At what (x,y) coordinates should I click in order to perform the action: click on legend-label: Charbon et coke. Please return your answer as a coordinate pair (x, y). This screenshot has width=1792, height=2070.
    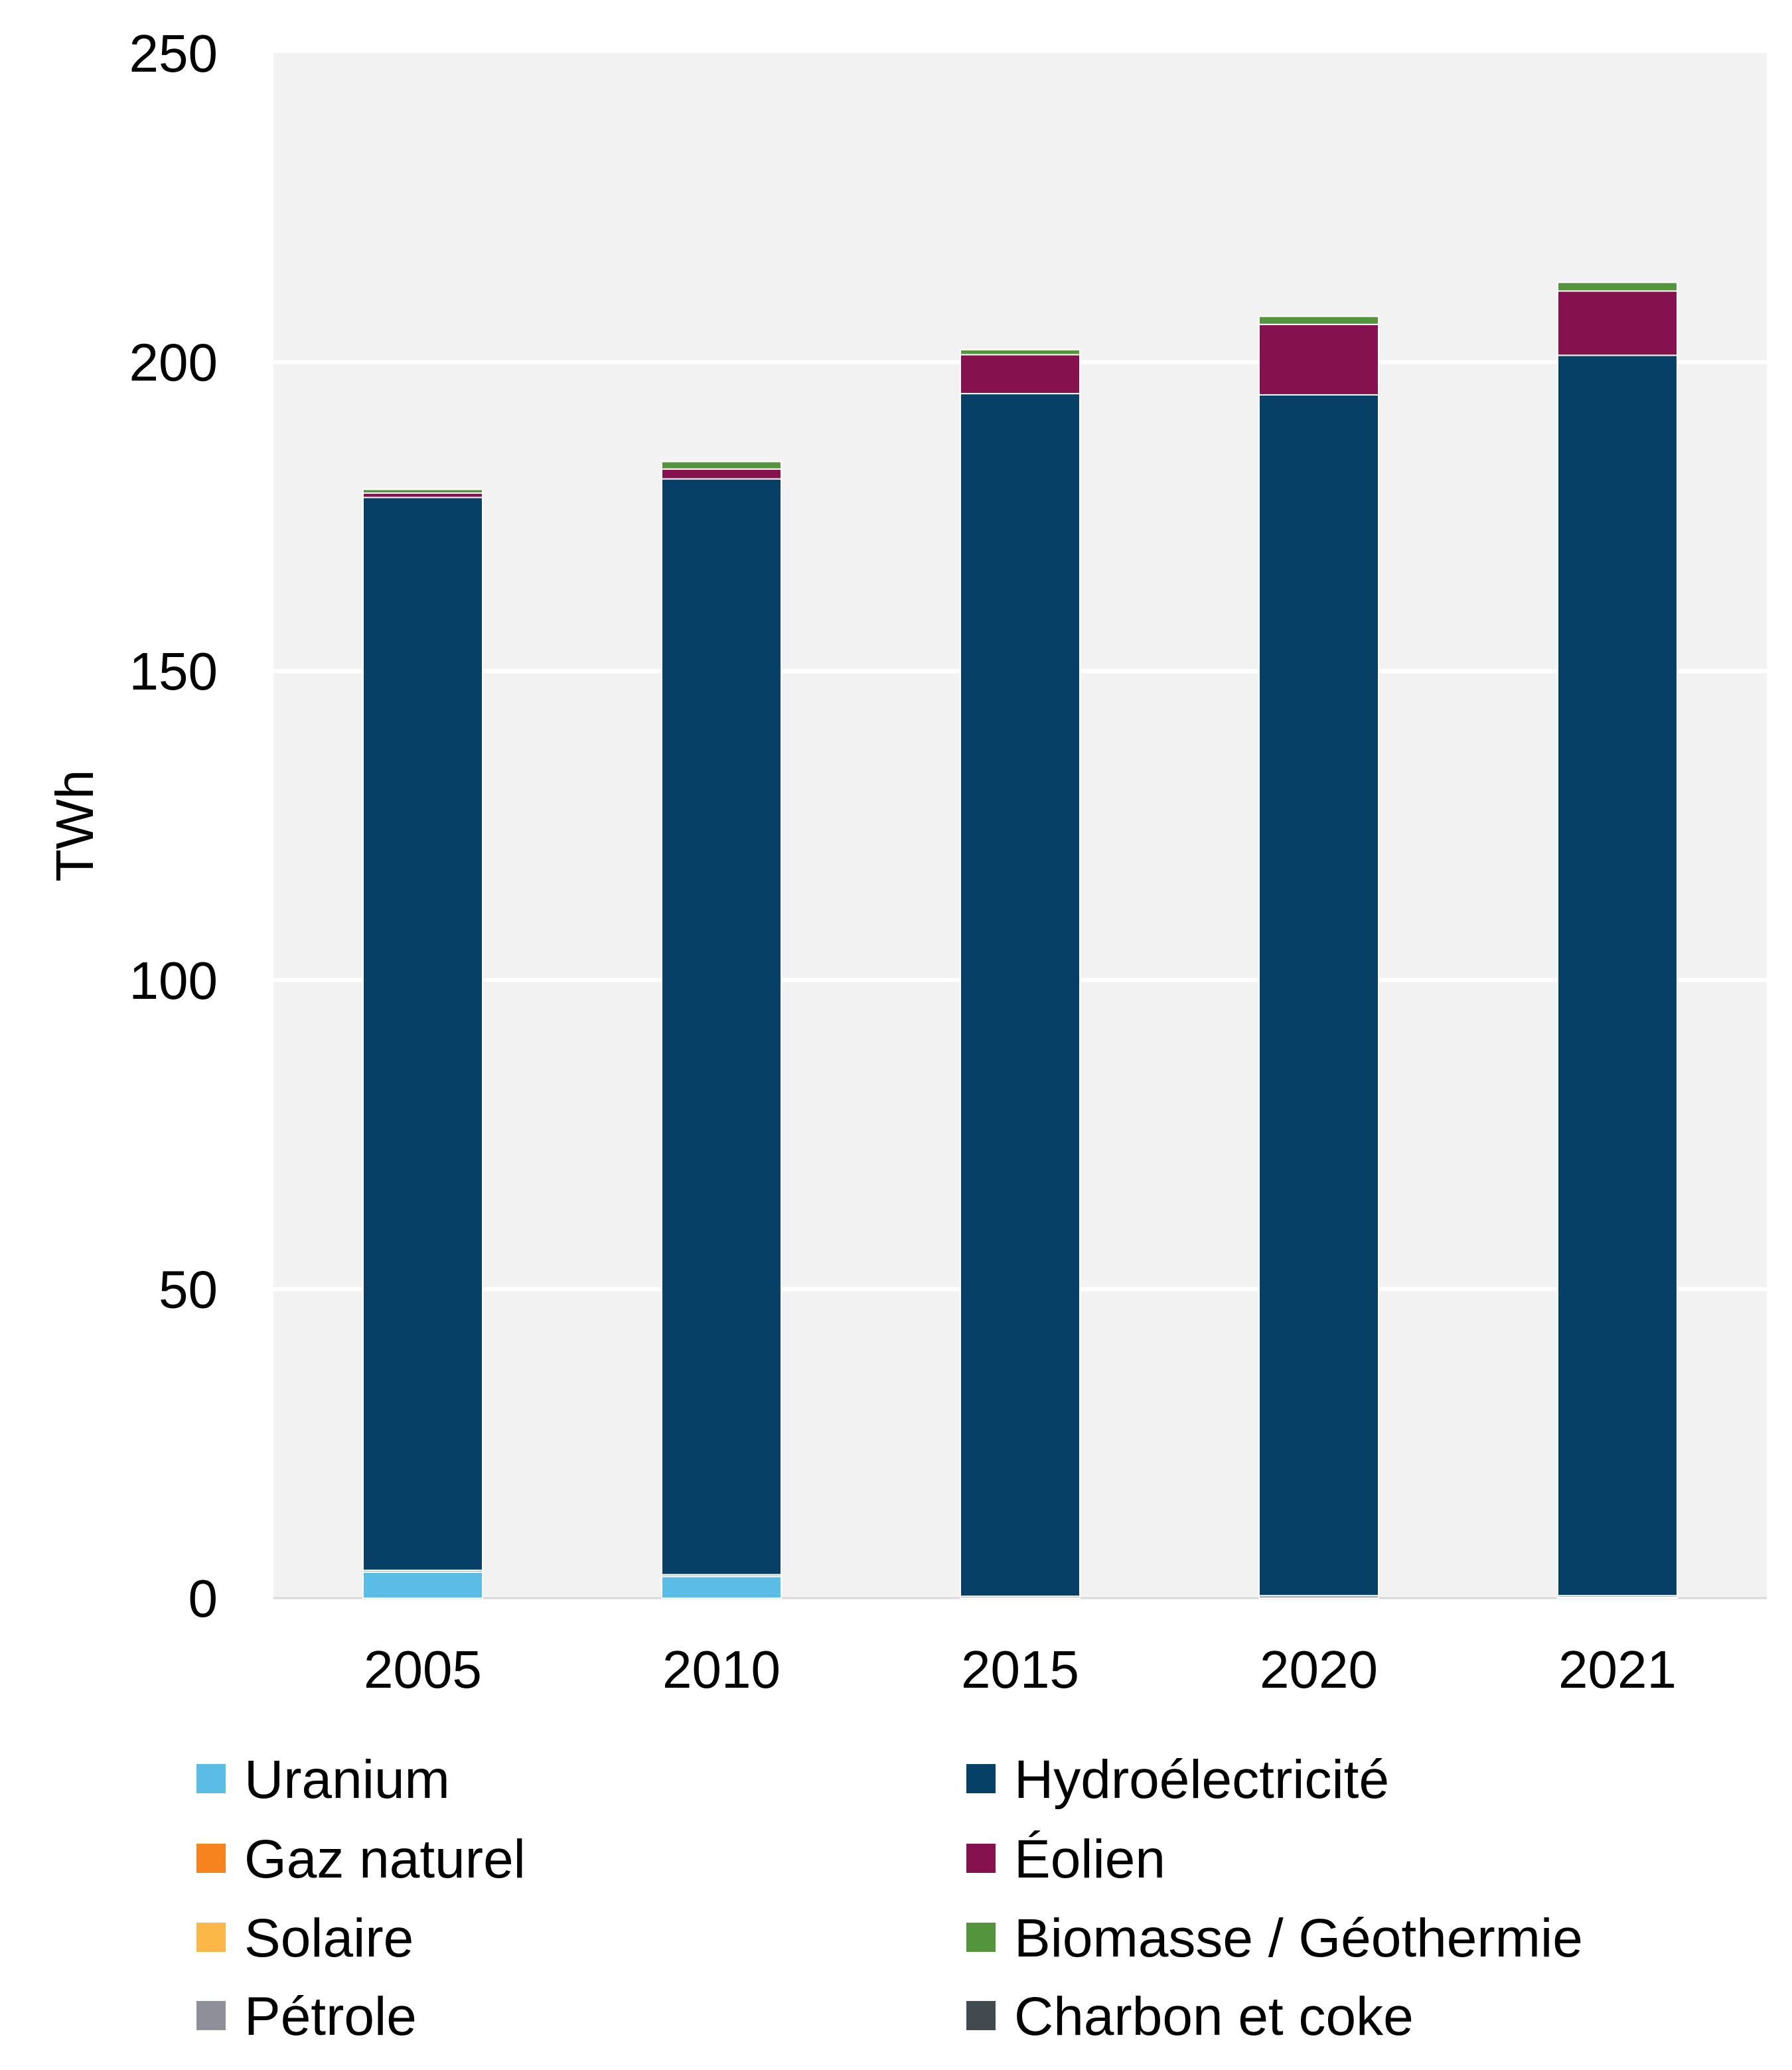
    Looking at the image, I should click on (1214, 2016).